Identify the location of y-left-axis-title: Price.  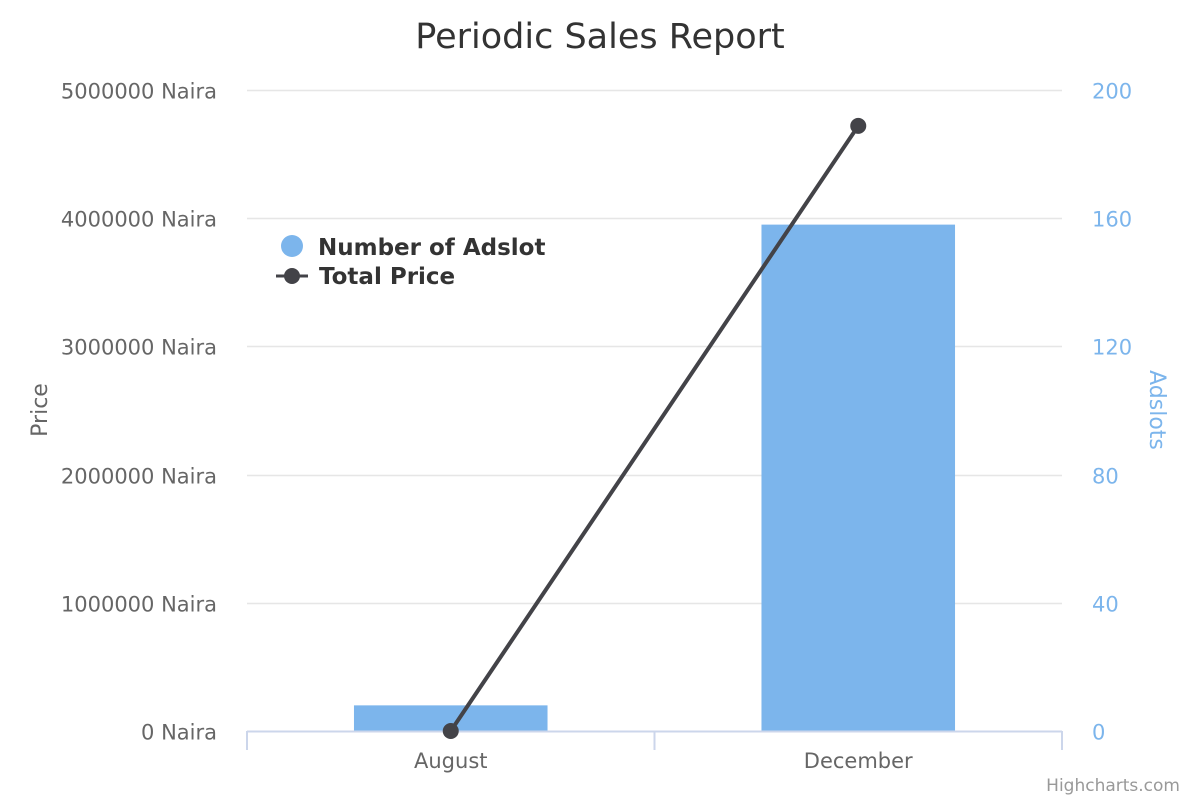
(40, 410).